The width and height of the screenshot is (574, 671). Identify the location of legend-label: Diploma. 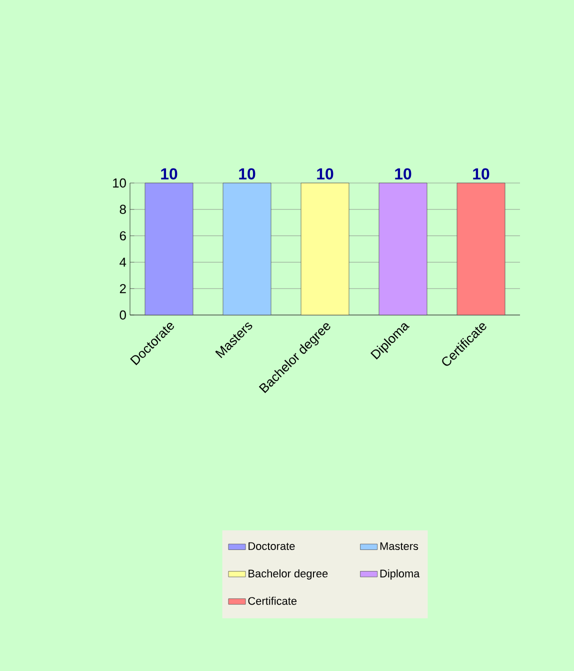
(400, 574).